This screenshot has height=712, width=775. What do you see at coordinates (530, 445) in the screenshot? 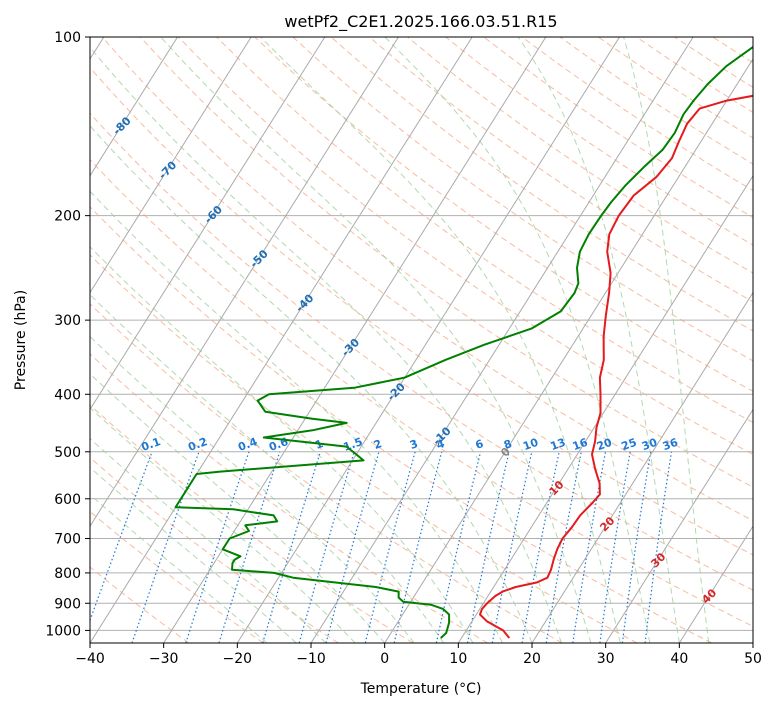
I see `mixing-ratio-label: 10` at bounding box center [530, 445].